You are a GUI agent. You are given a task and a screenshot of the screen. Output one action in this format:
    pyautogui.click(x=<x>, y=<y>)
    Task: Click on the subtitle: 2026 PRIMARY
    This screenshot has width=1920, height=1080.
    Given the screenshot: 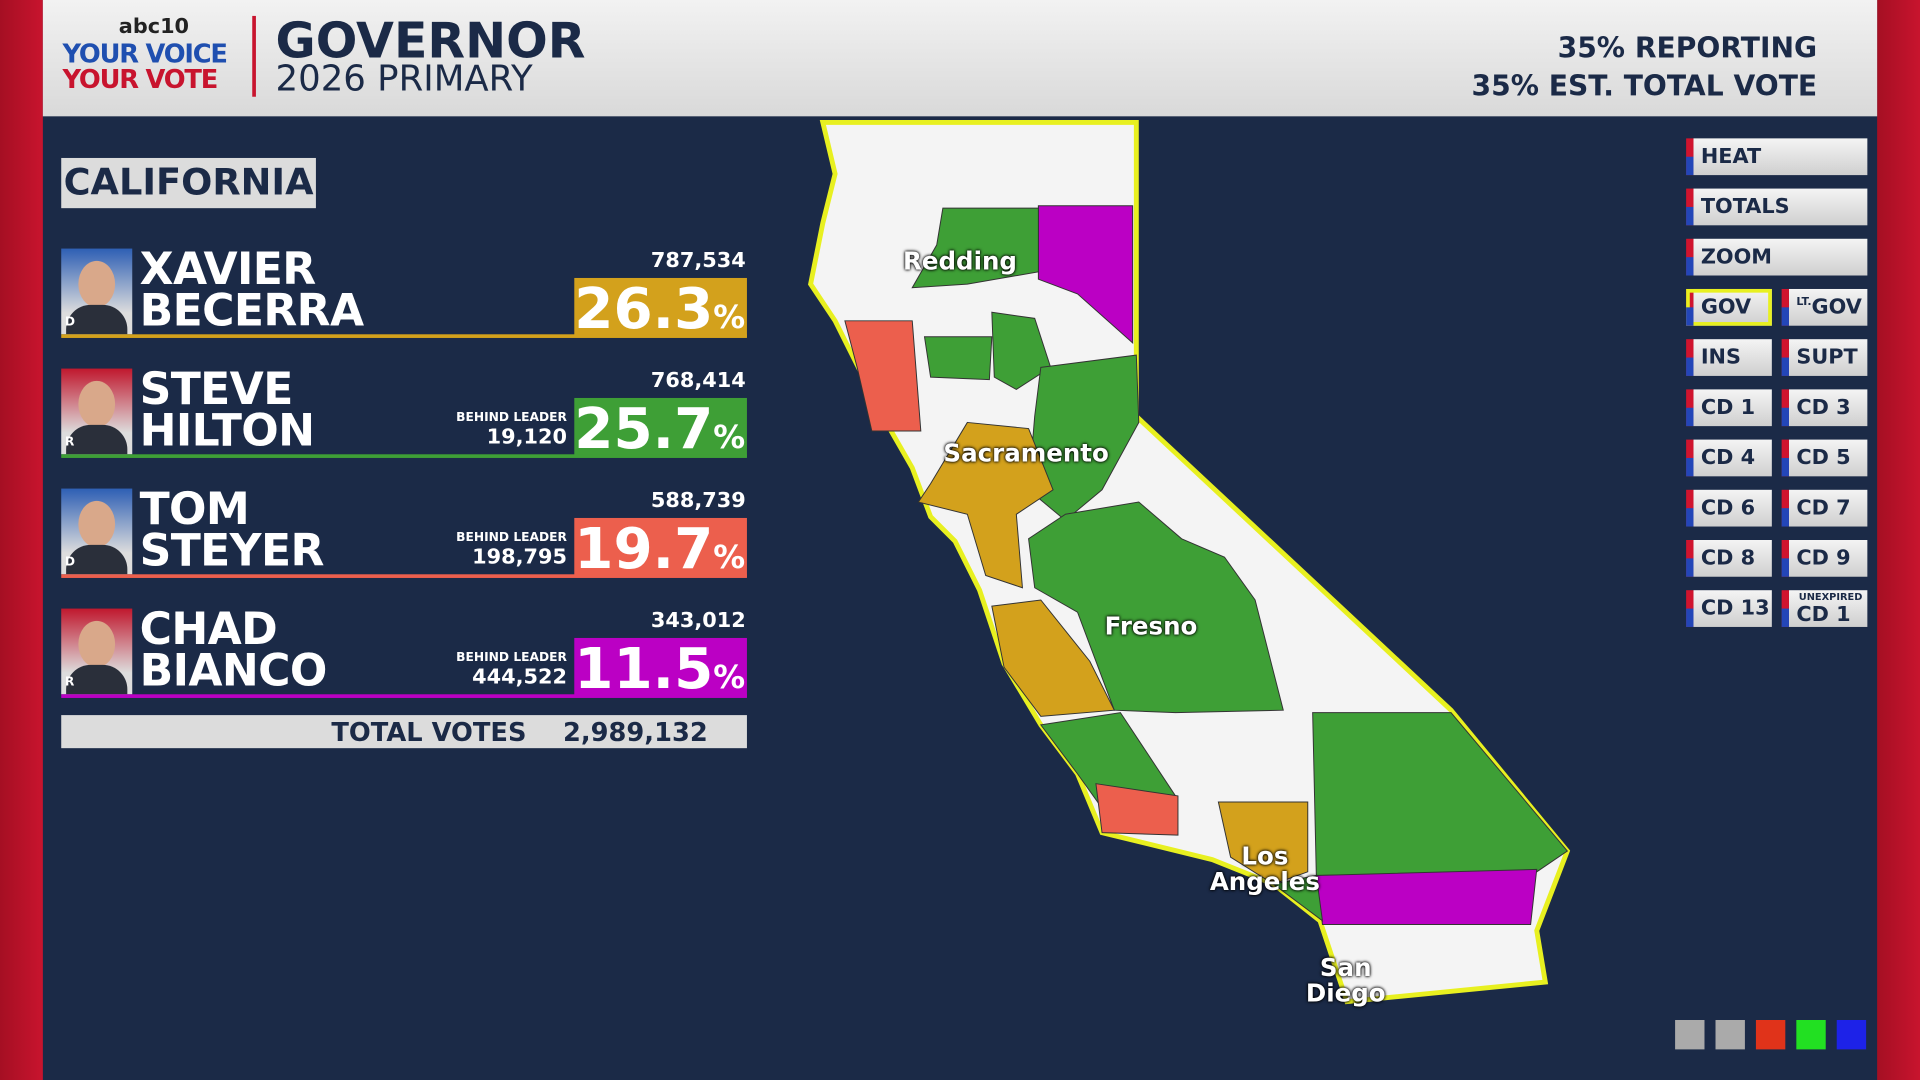 What is the action you would take?
    pyautogui.click(x=404, y=78)
    